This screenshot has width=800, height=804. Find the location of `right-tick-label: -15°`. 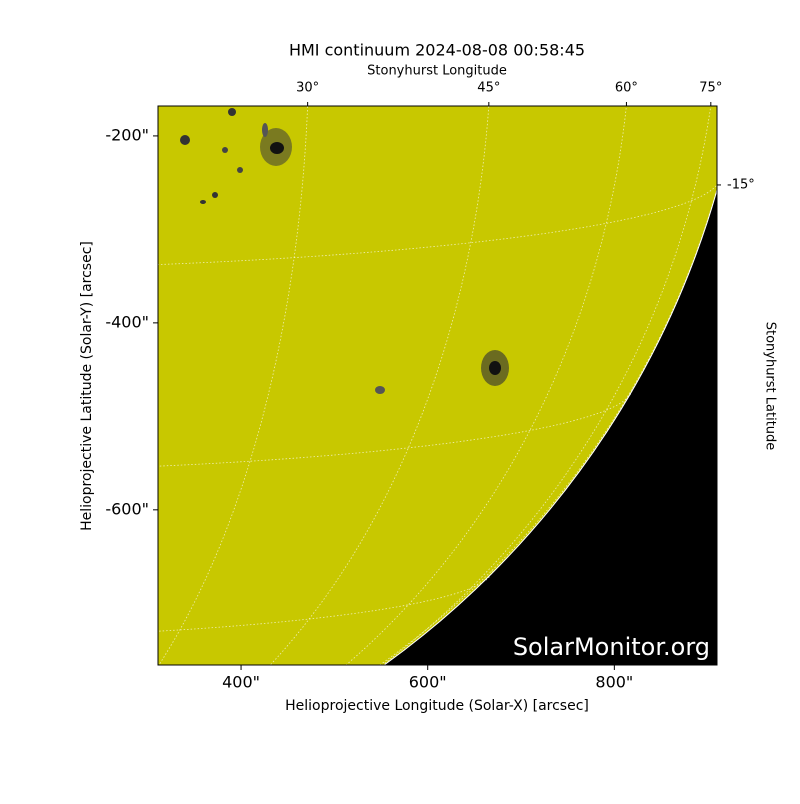

right-tick-label: -15° is located at coordinates (741, 184).